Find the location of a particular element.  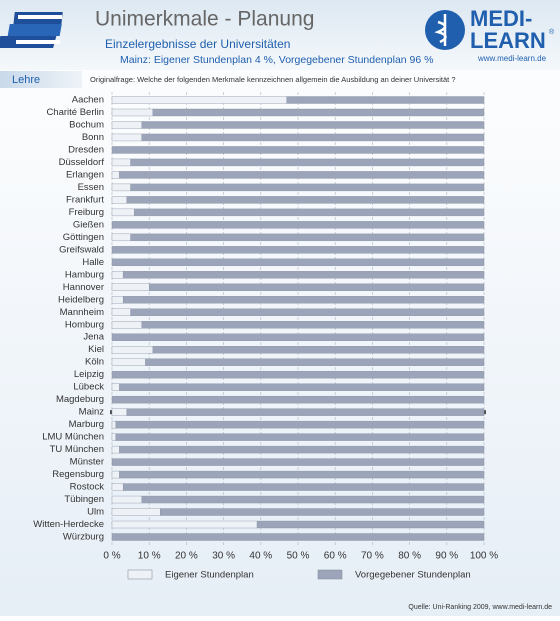

x-tick-label: 0 % is located at coordinates (111, 556).